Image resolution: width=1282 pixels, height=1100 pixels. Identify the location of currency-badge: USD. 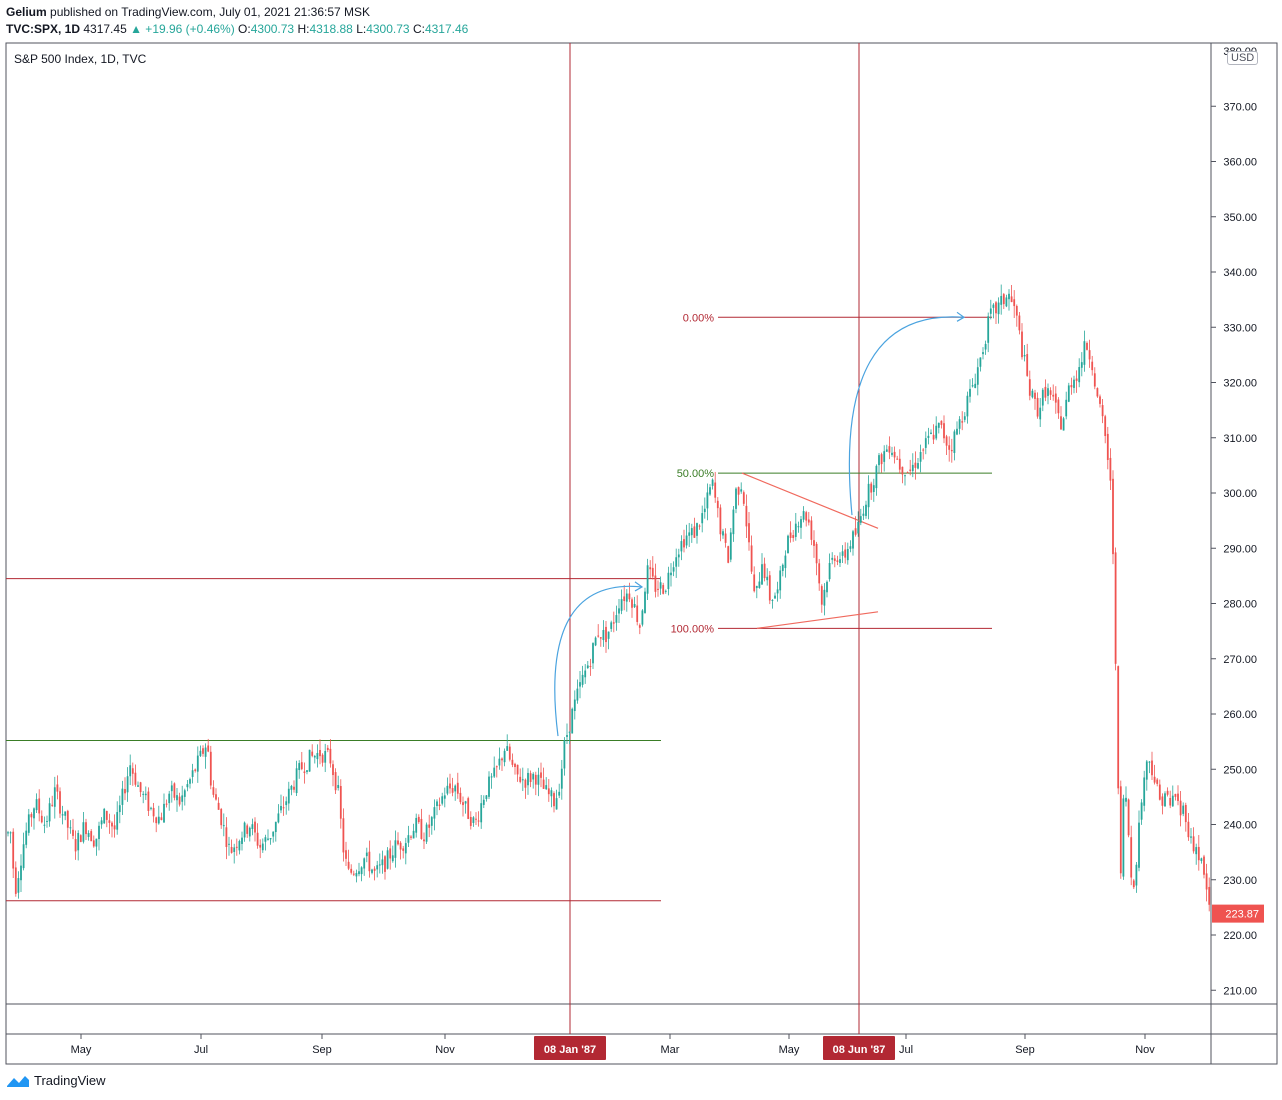
(1243, 58).